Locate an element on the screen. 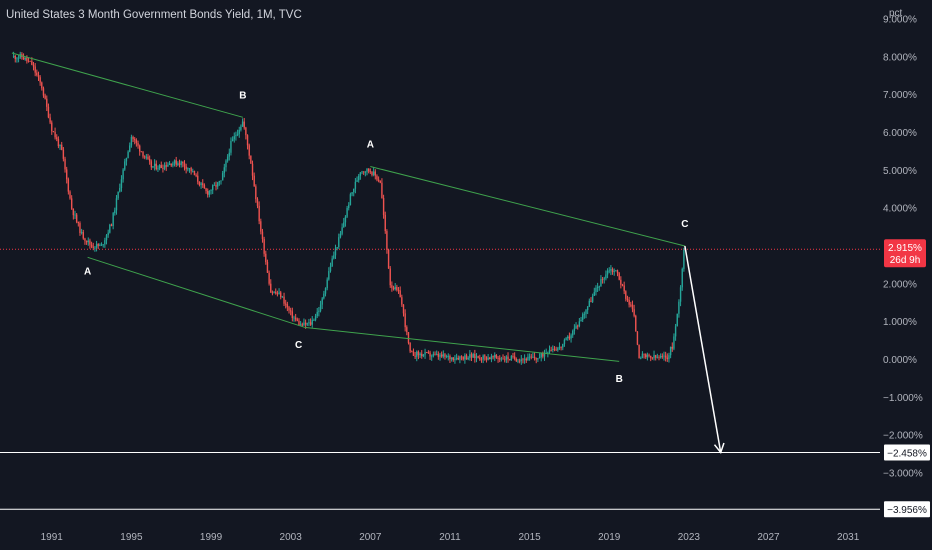 This screenshot has height=550, width=932. x-tick-label: 1995 is located at coordinates (131, 537).